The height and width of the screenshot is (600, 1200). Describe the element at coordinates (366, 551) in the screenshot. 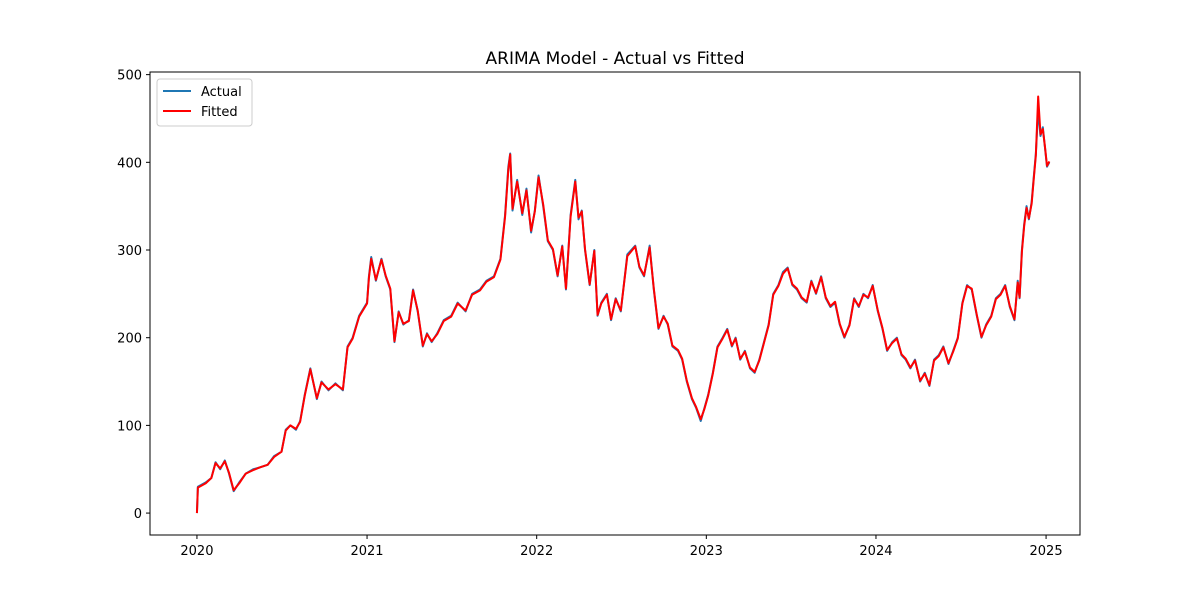

I see `x-tick-label: 2021` at that location.